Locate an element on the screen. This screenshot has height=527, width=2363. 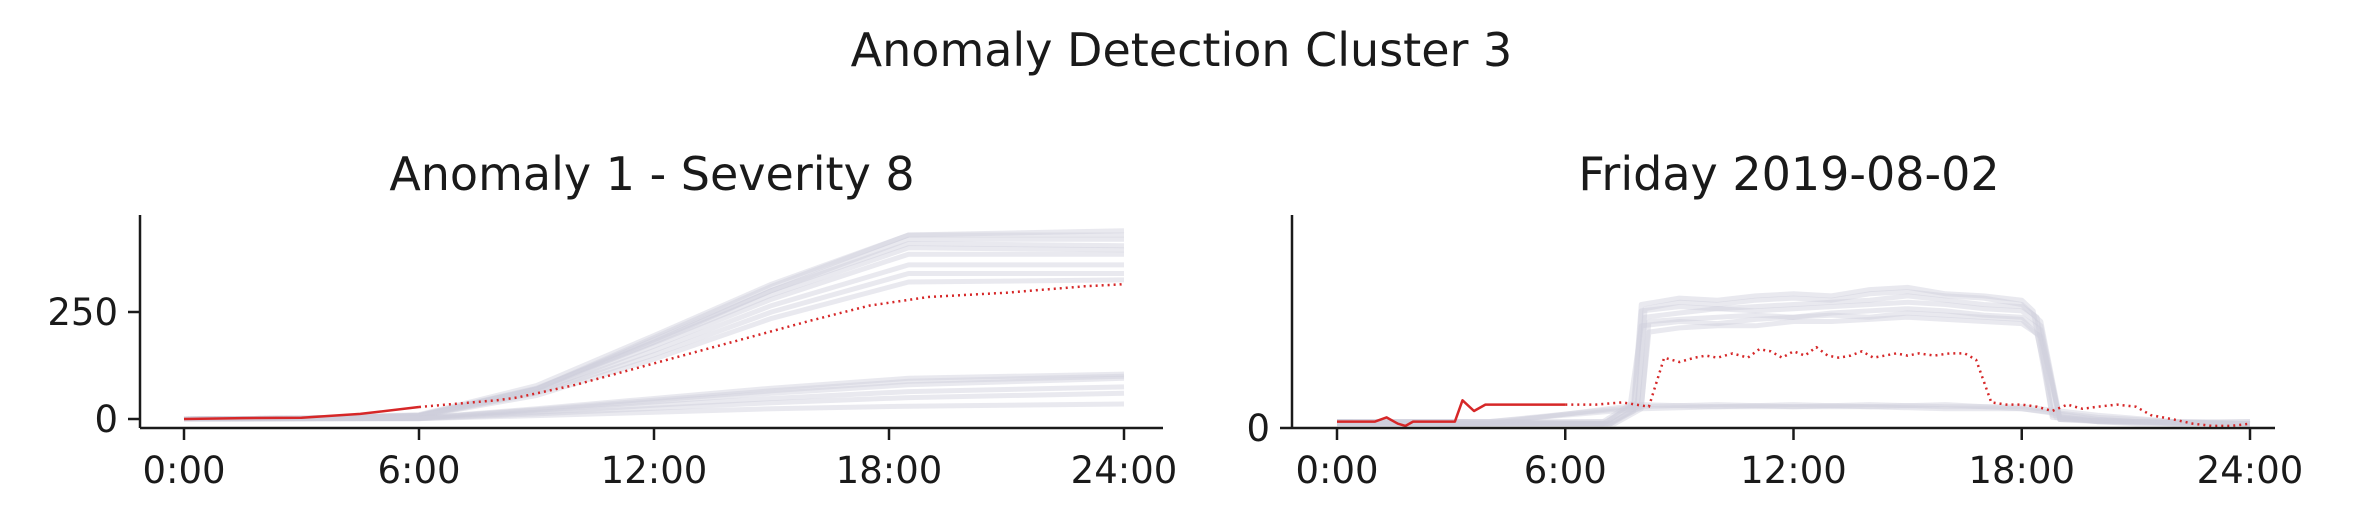
figure-title: Anomaly Detection Cluster 3 is located at coordinates (1181, 50).